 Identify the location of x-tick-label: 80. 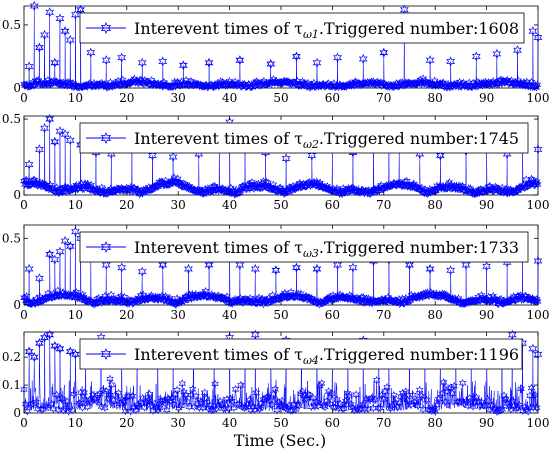
(435, 98).